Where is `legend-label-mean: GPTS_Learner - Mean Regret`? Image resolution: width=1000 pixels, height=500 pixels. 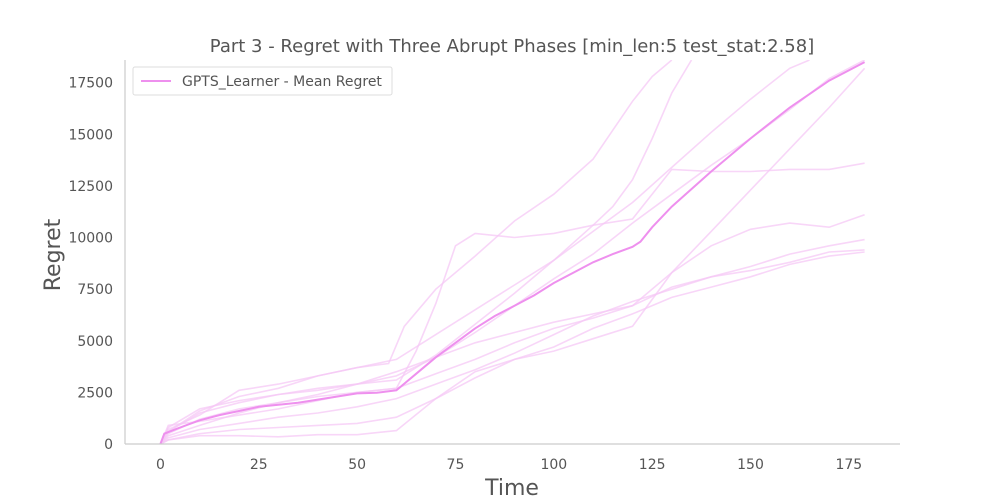 legend-label-mean: GPTS_Learner - Mean Regret is located at coordinates (282, 82).